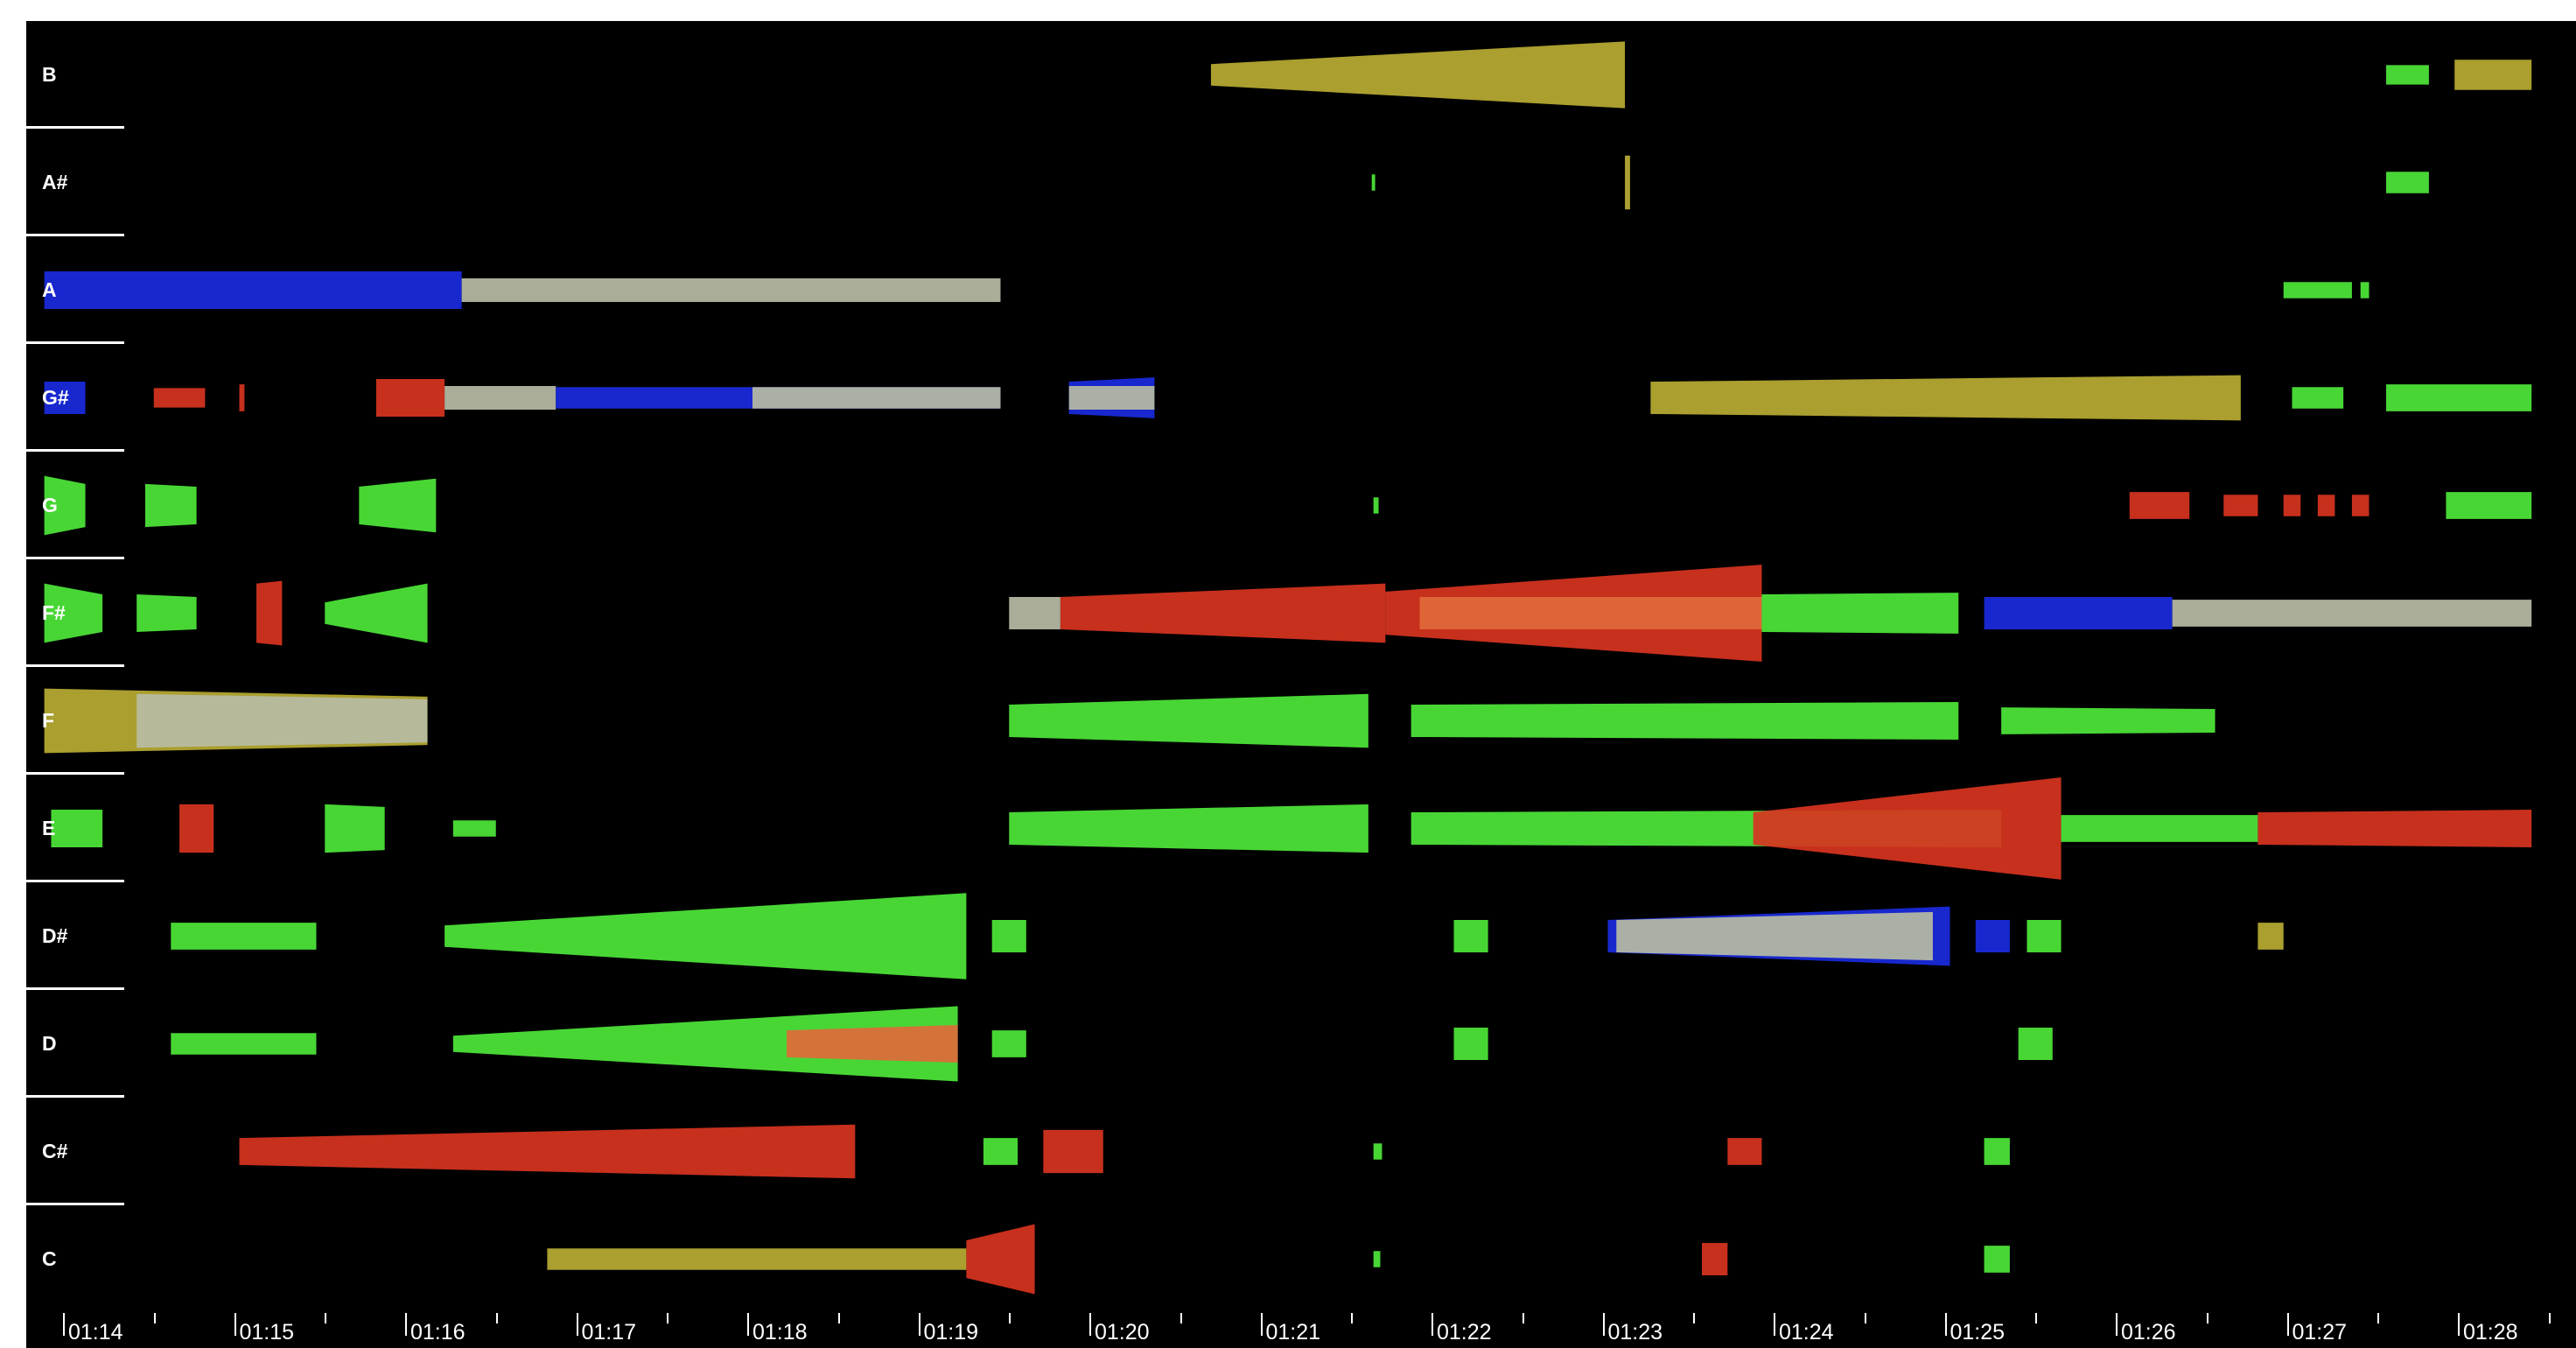 This screenshot has width=2576, height=1348. Describe the element at coordinates (1464, 1332) in the screenshot. I see `time-tick-label: 01:22` at that location.